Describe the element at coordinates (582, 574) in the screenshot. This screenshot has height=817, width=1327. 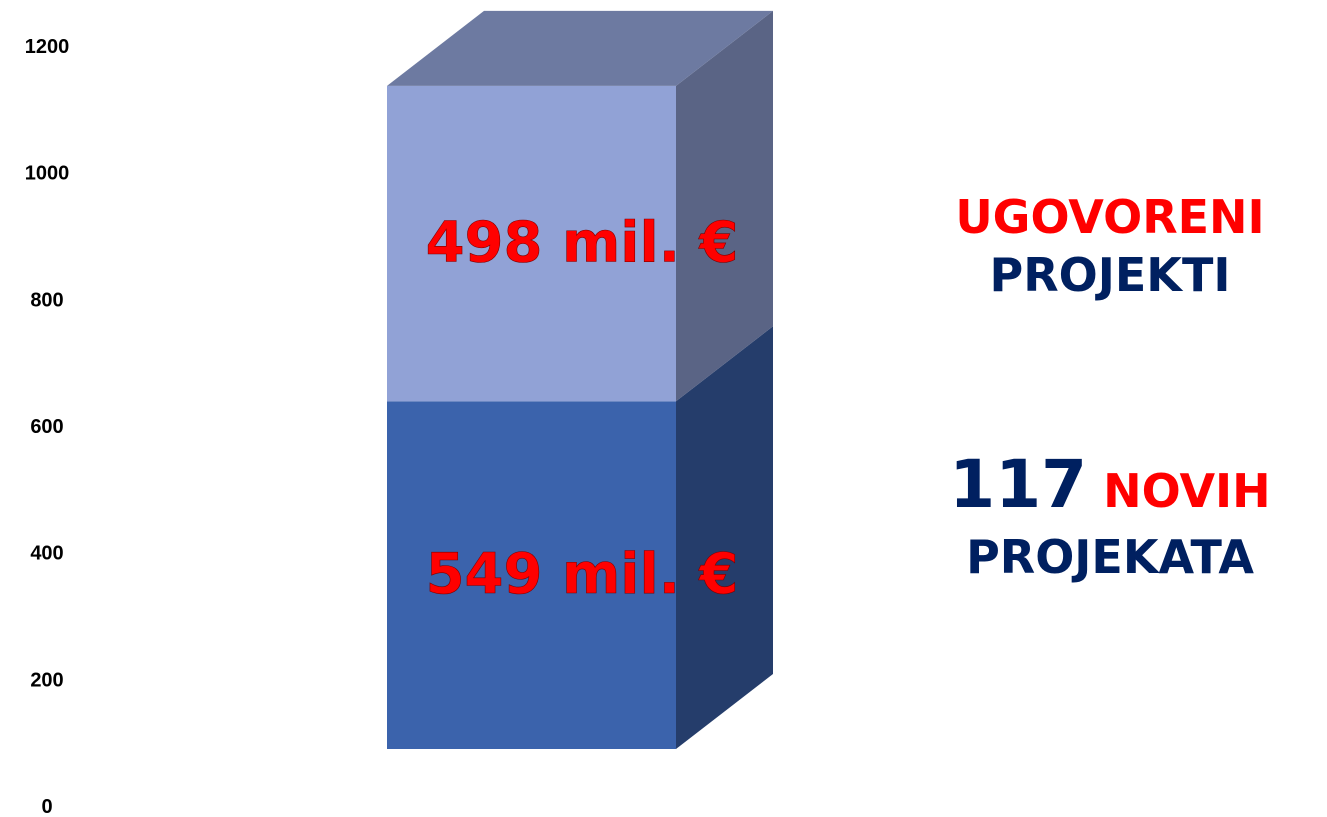
I see `bar-data-label: 549 mil. €` at that location.